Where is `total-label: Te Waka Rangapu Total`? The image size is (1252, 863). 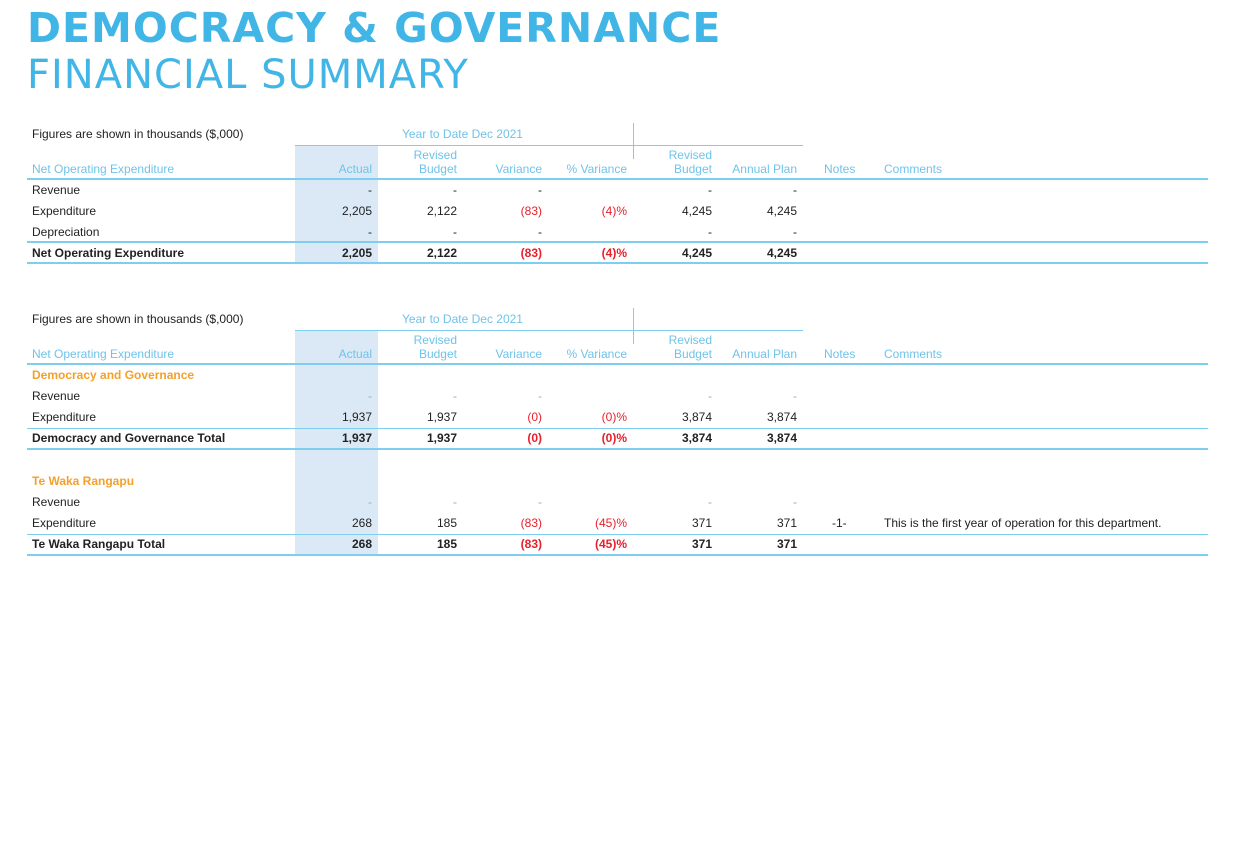 total-label: Te Waka Rangapu Total is located at coordinates (99, 544).